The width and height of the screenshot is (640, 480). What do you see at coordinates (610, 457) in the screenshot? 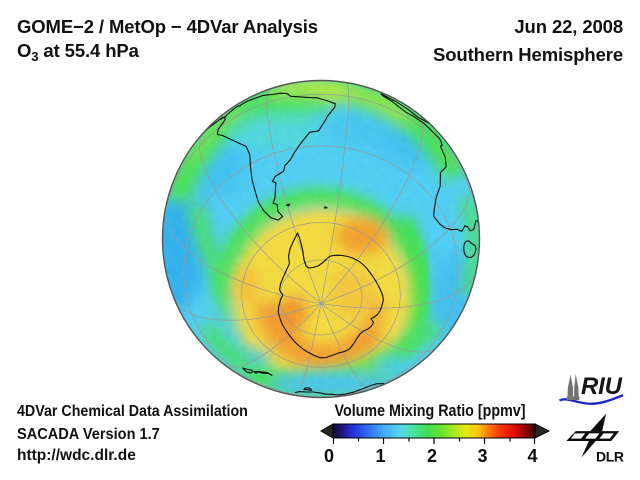
I see `svg-text: DLR` at bounding box center [610, 457].